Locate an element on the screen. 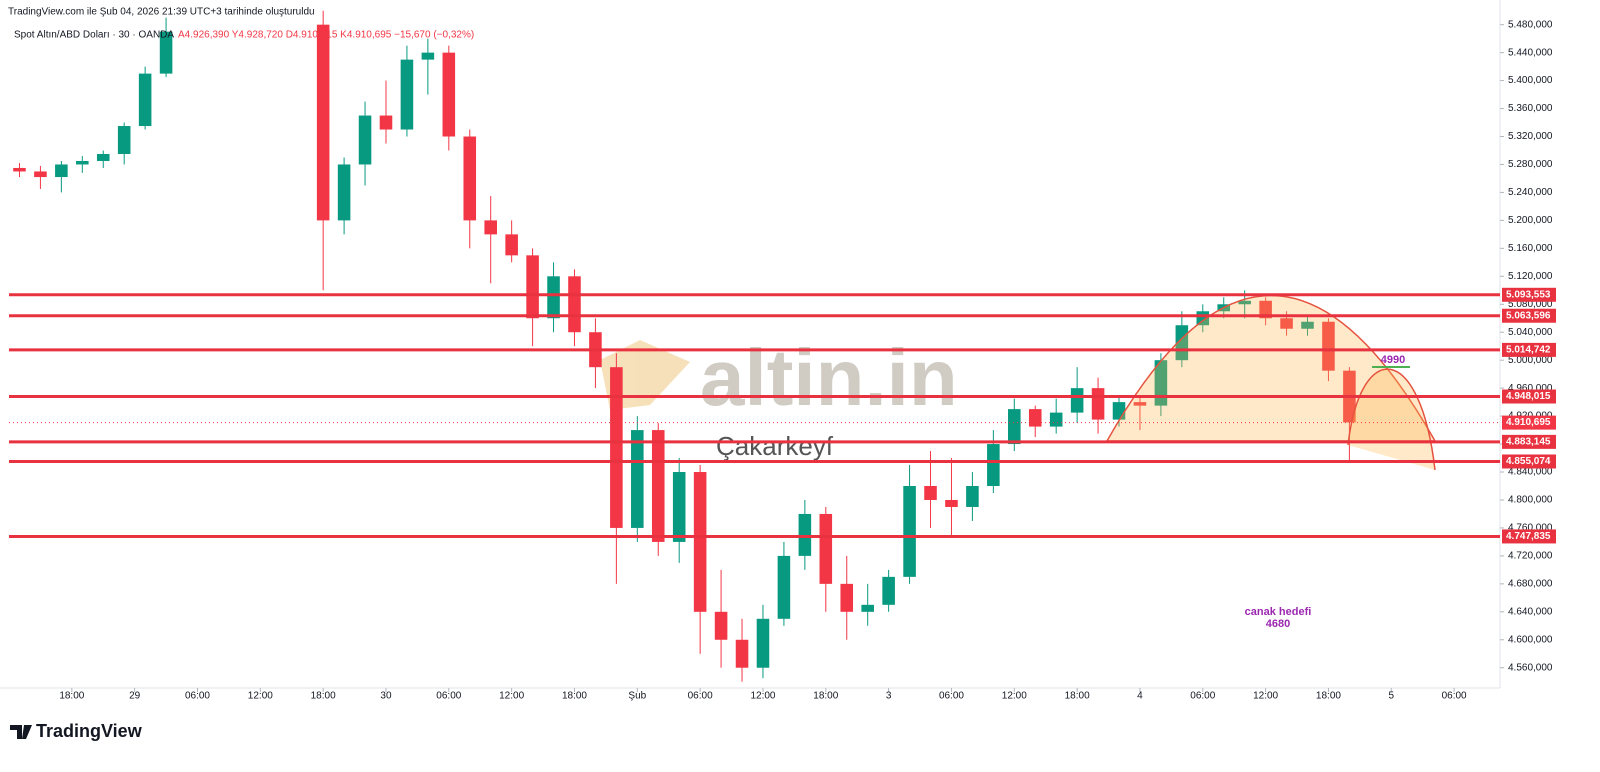  level-label: 4.948,015 is located at coordinates (1528, 396).